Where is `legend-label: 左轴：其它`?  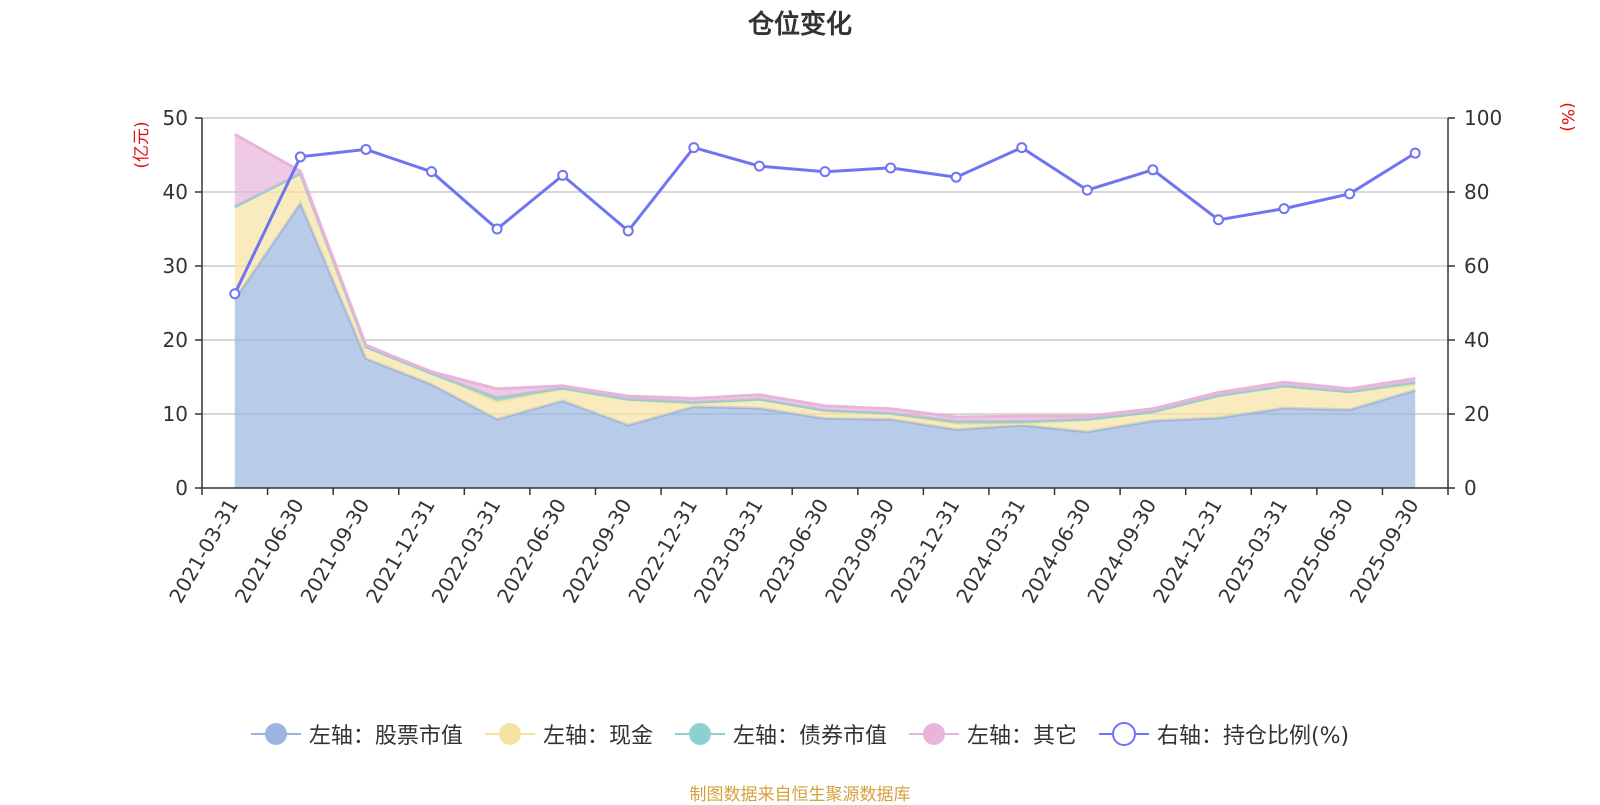 legend-label: 左轴：其它 is located at coordinates (1021, 736).